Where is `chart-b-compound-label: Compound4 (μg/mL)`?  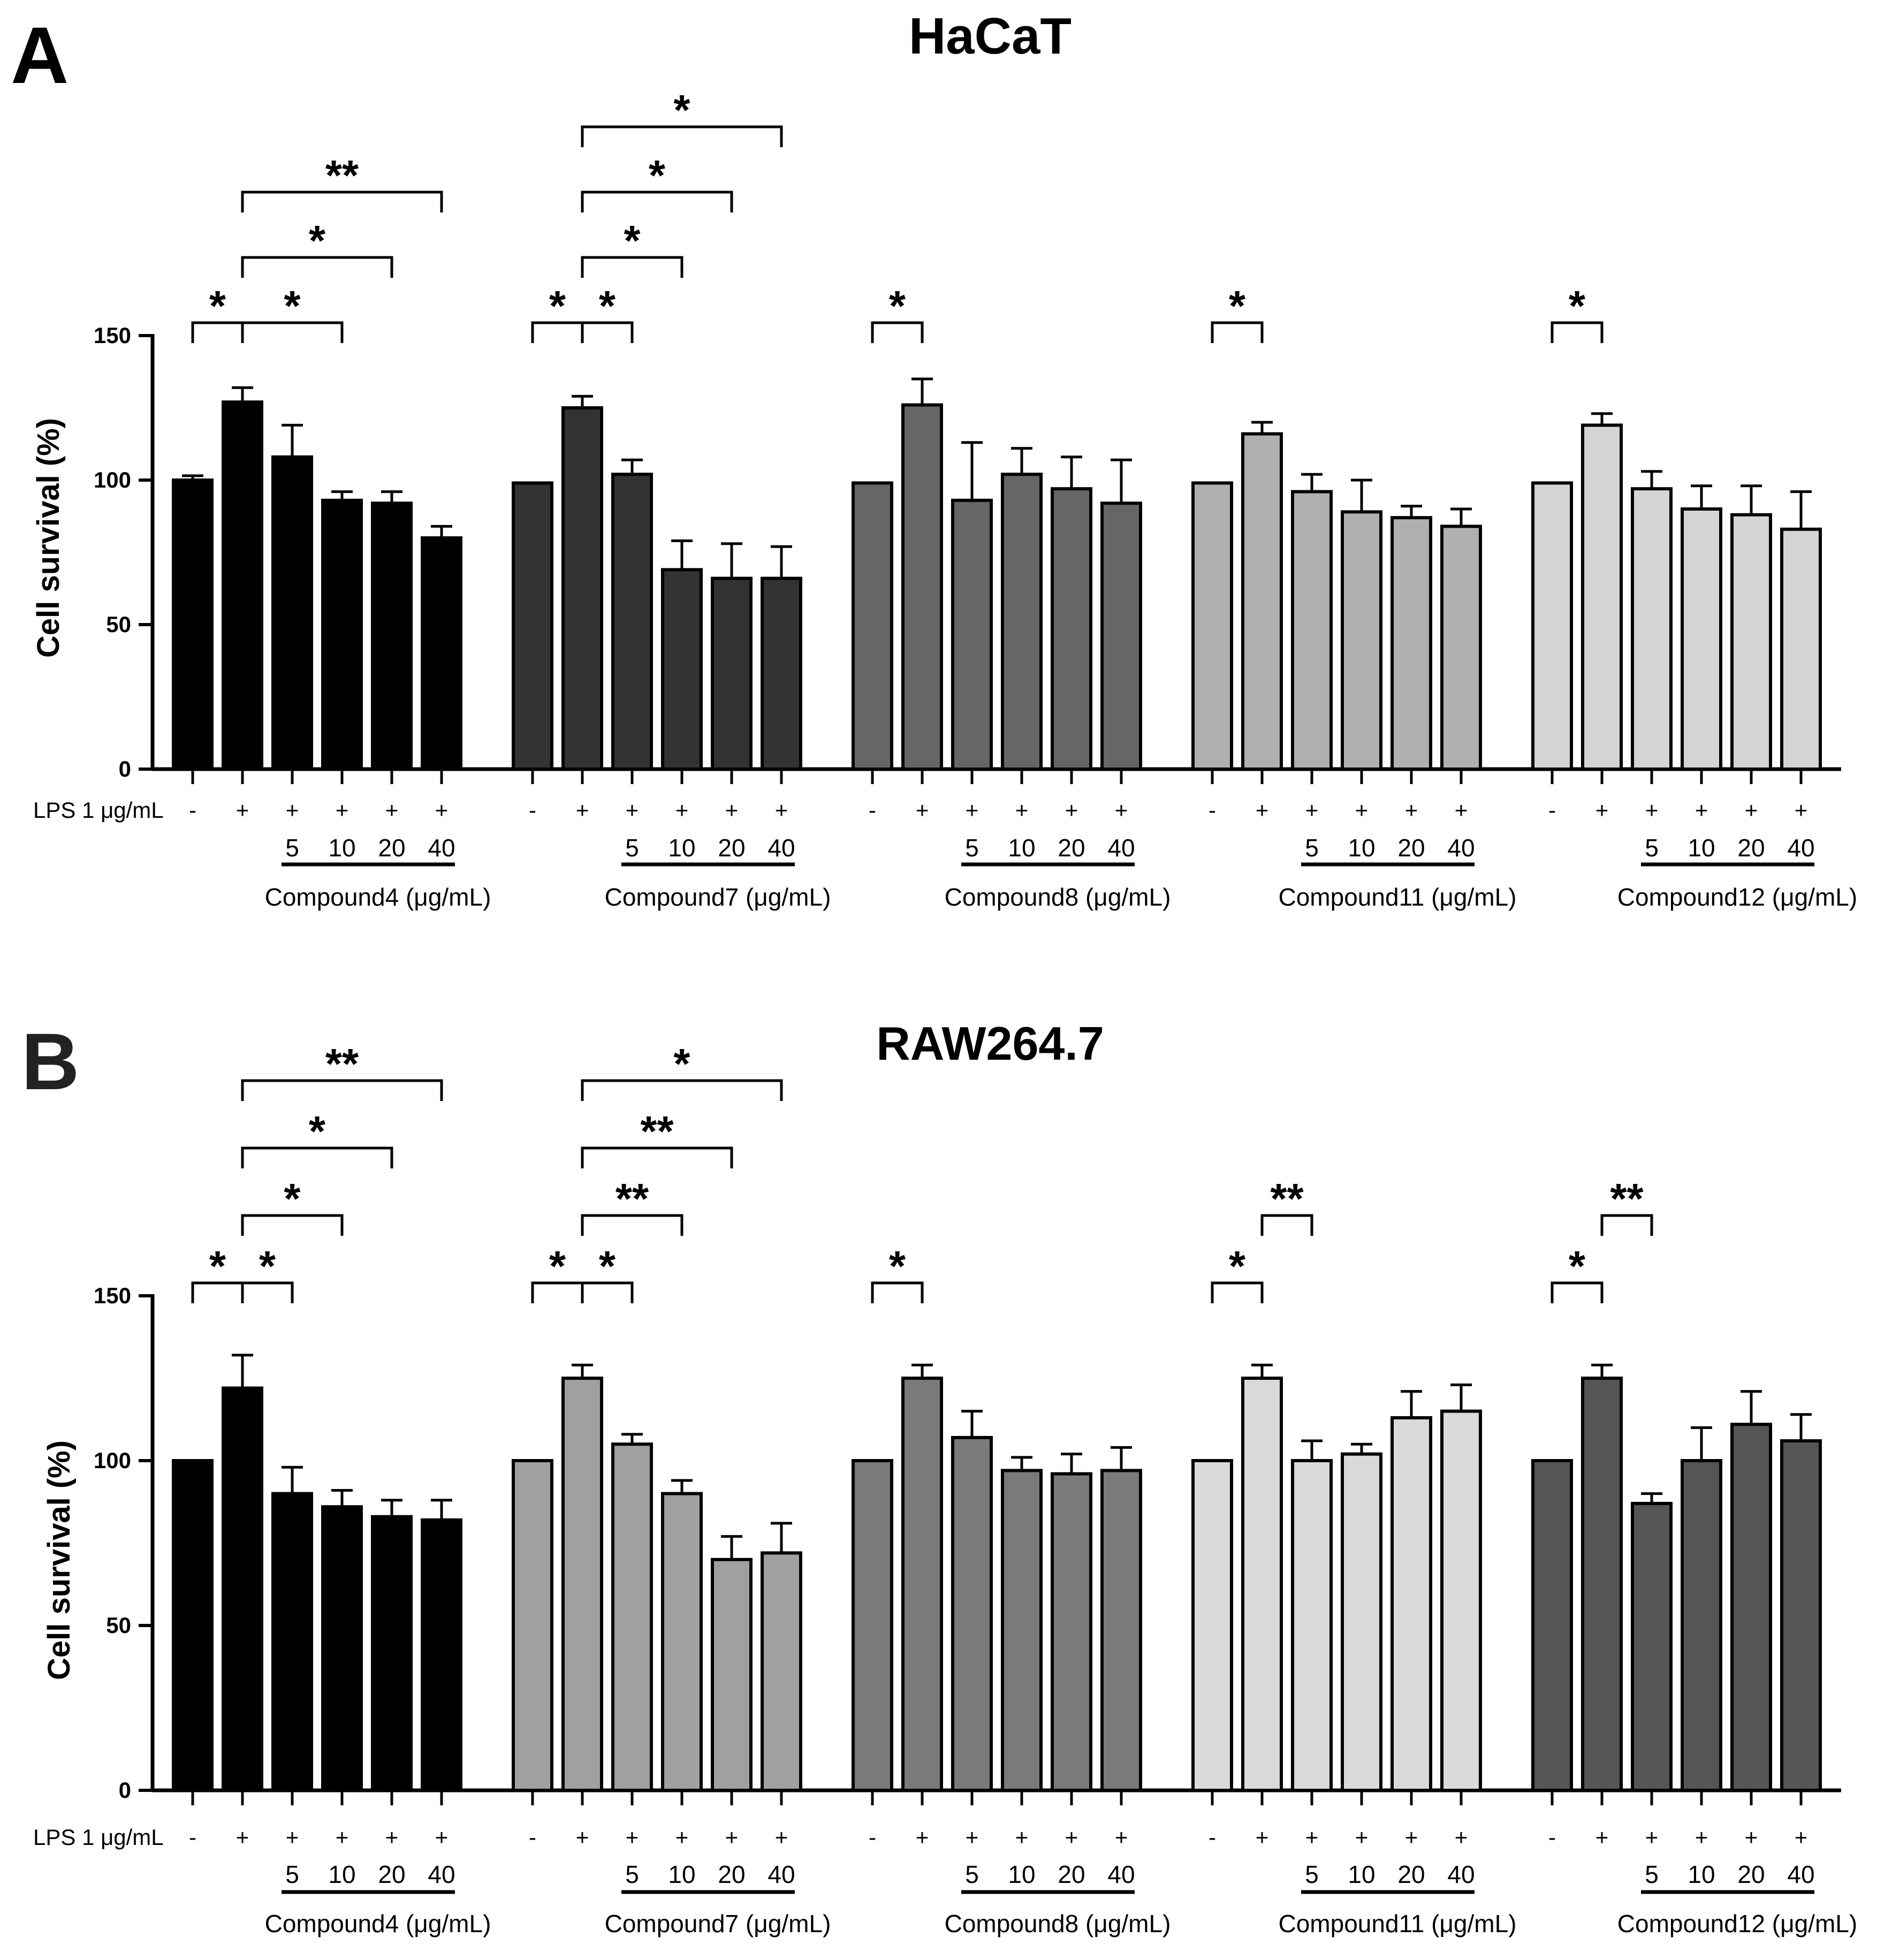
chart-b-compound-label: Compound4 (μg/mL) is located at coordinates (378, 1924).